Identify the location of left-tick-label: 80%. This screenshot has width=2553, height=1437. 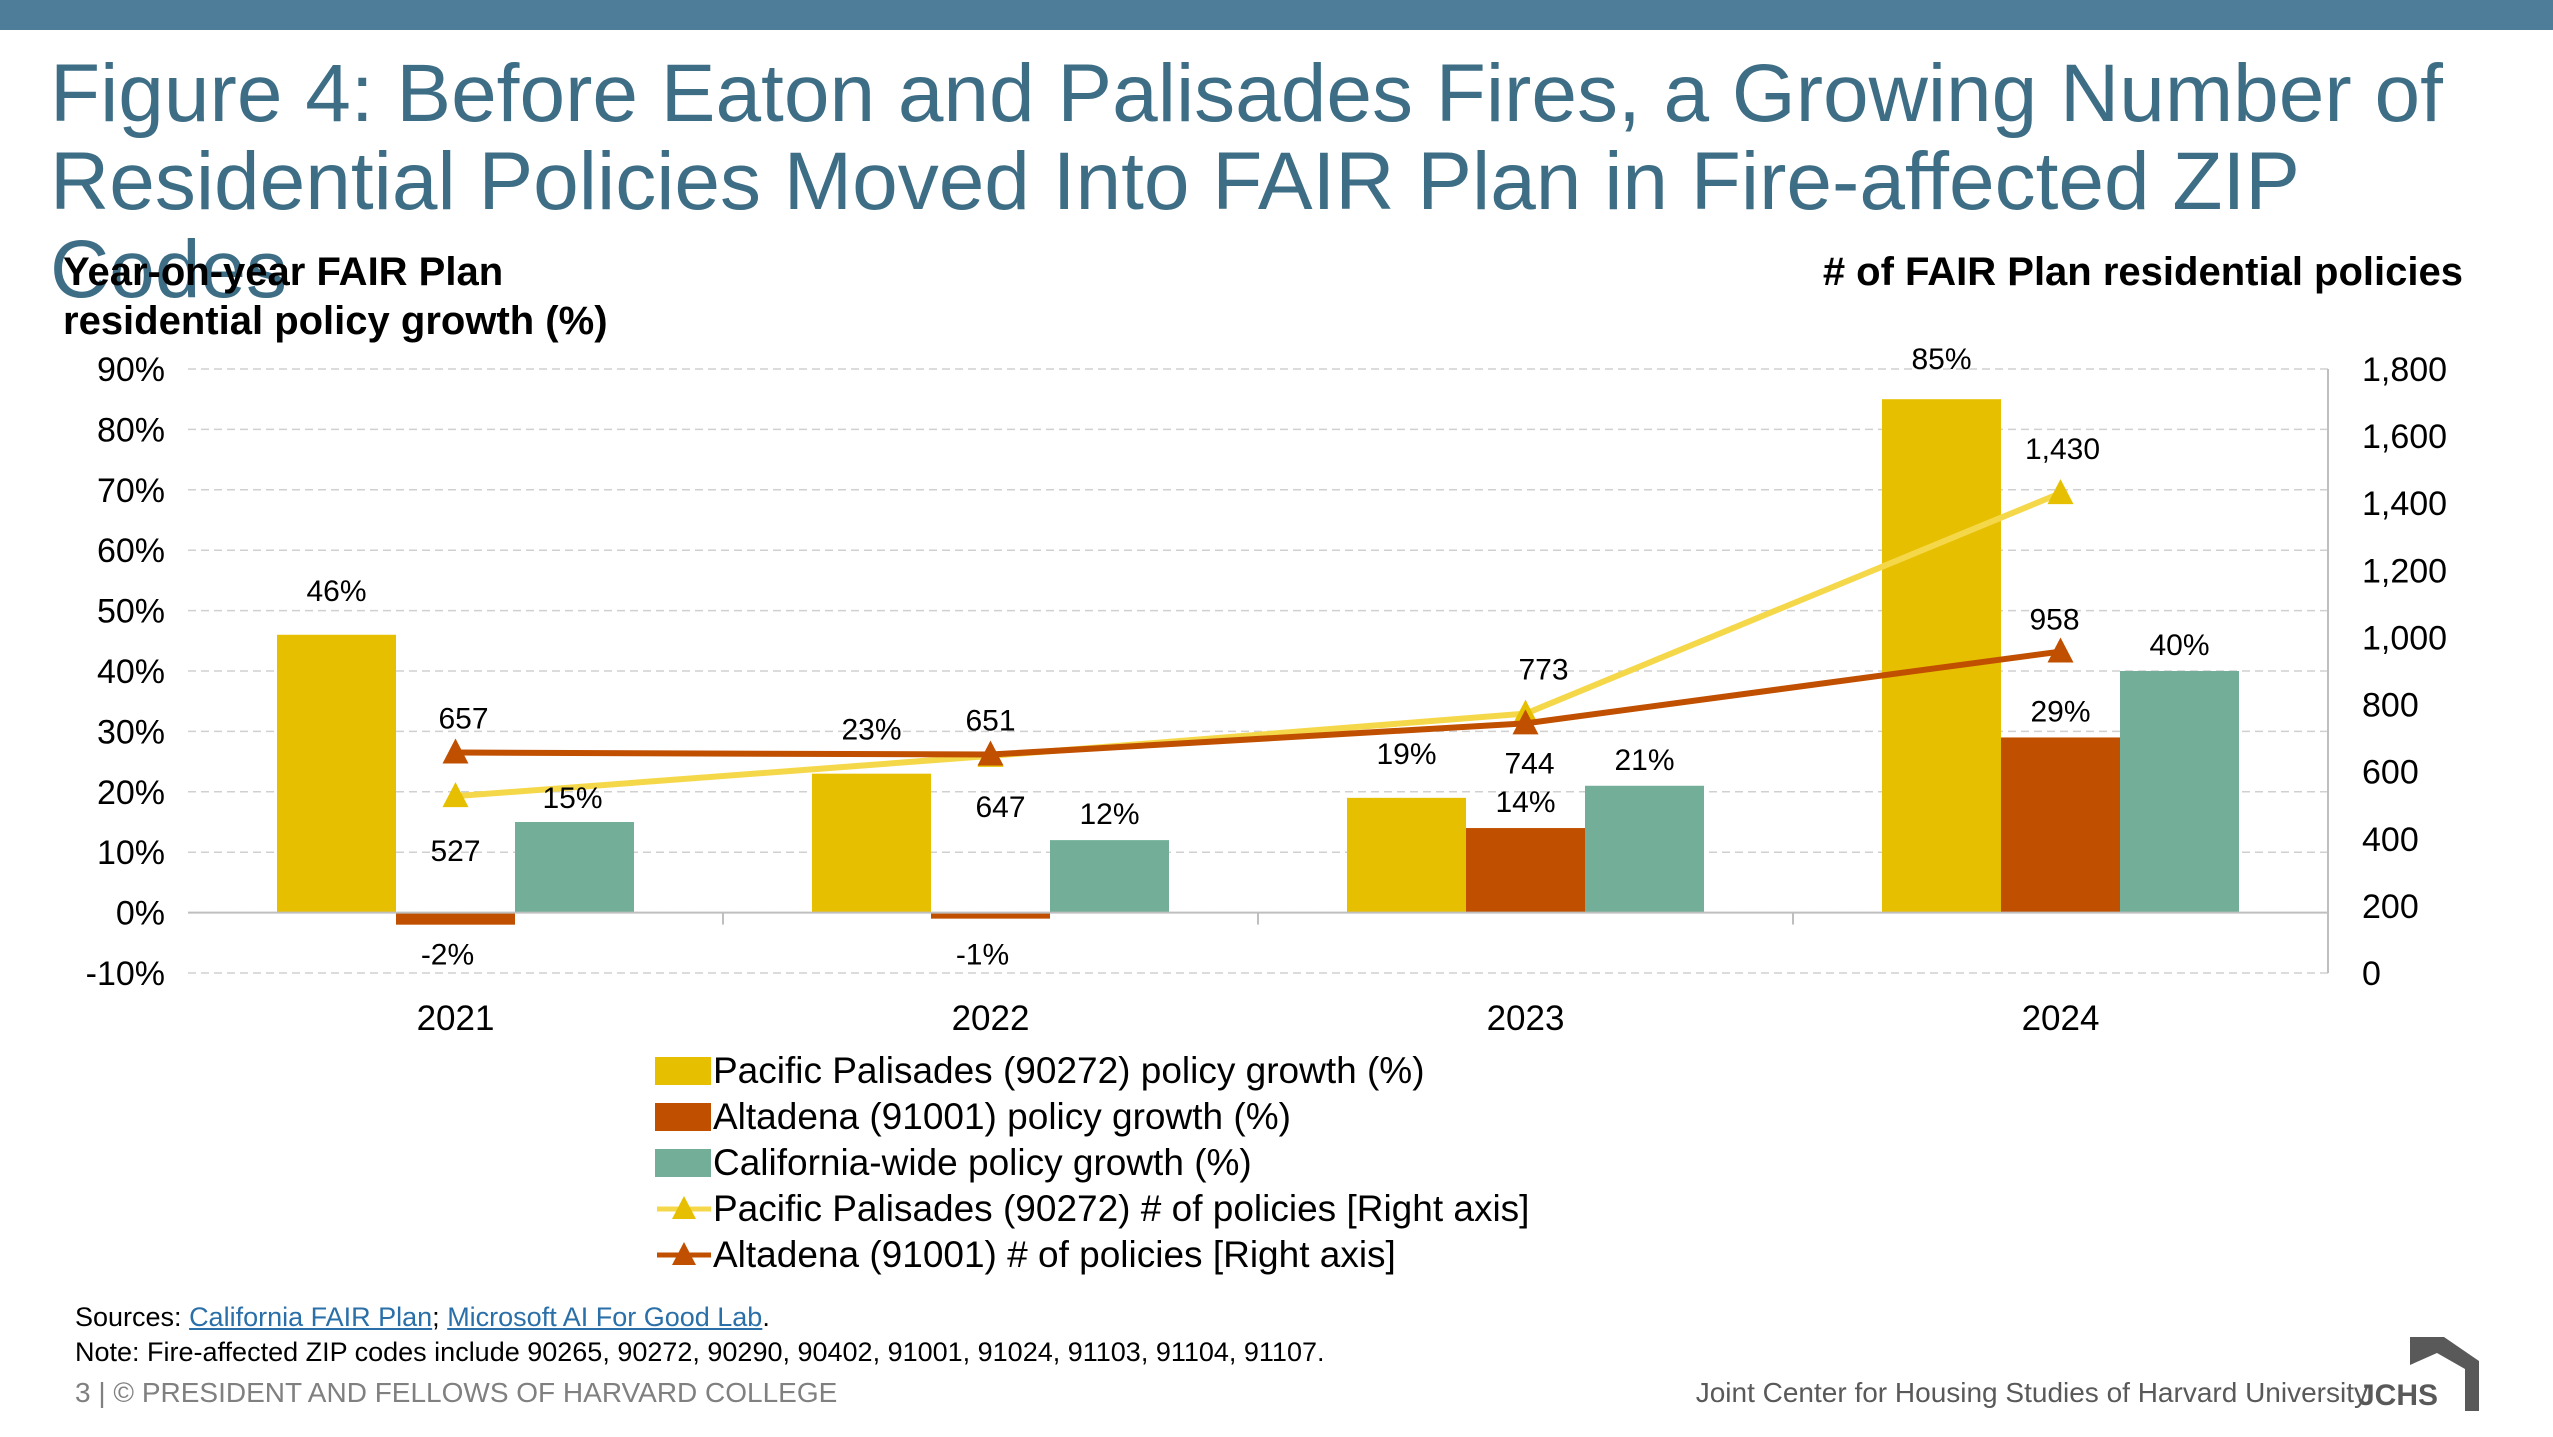
(131, 430).